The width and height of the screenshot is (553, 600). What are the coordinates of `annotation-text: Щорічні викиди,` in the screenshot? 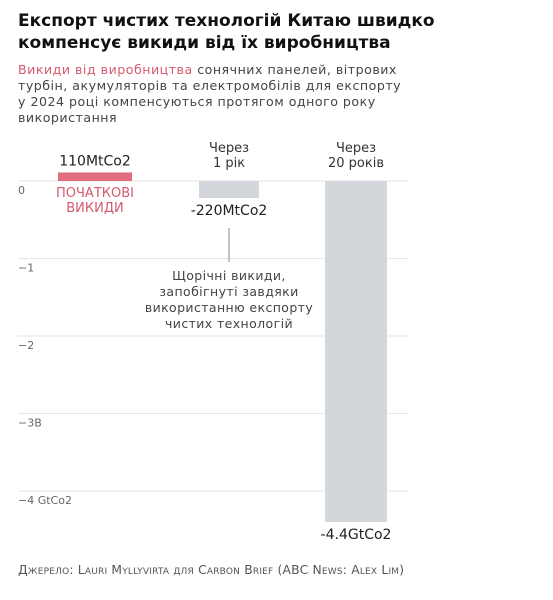 It's located at (229, 275).